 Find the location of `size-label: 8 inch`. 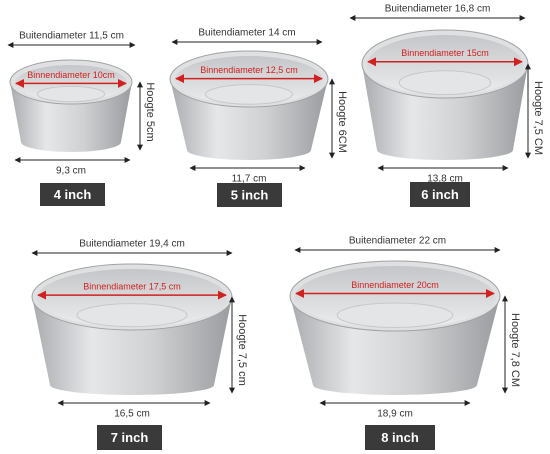

size-label: 8 inch is located at coordinates (400, 437).